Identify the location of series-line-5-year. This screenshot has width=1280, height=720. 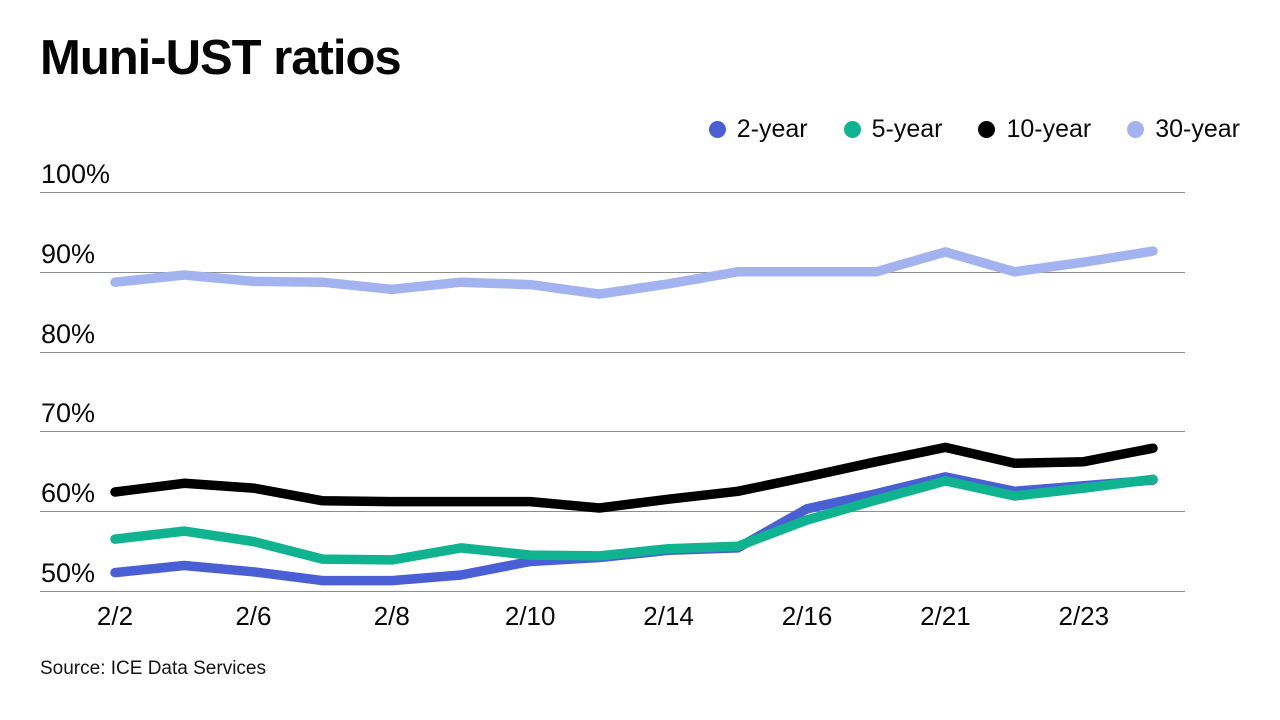
(634, 519).